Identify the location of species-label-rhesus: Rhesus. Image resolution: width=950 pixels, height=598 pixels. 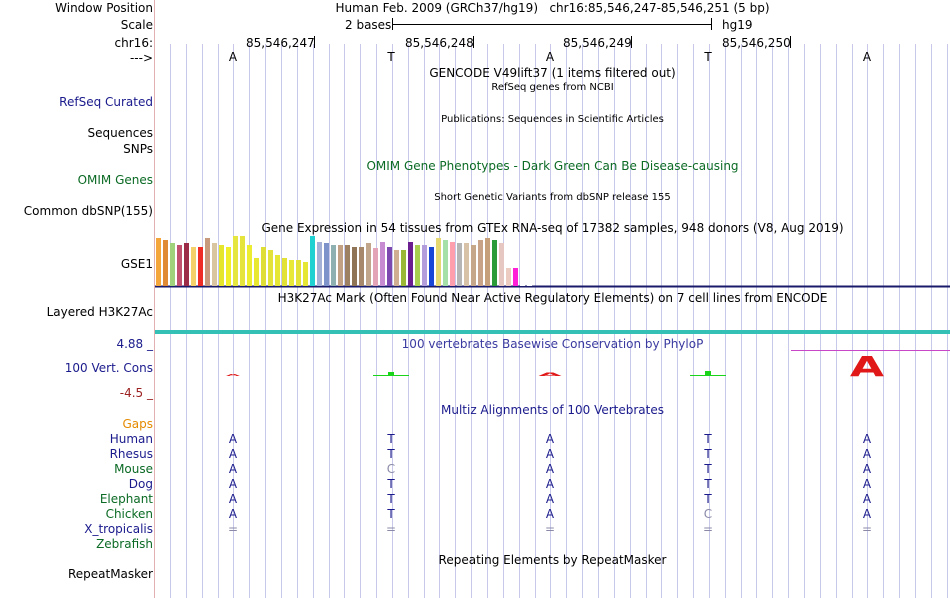
(131, 454).